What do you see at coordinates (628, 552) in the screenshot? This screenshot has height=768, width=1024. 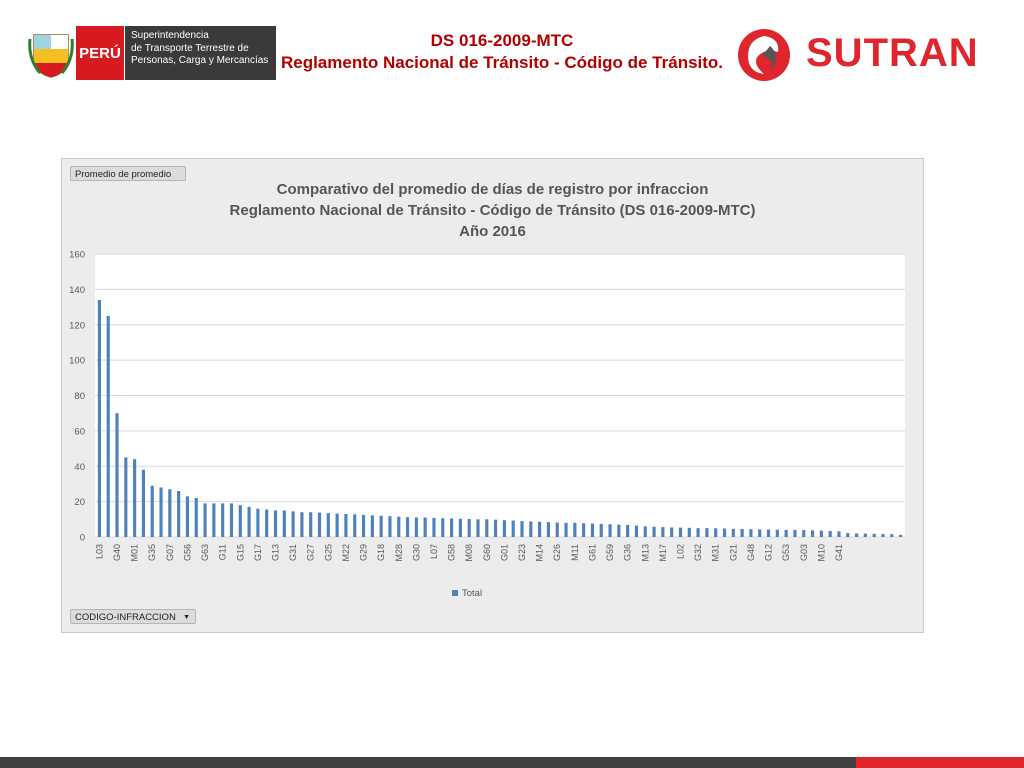 I see `x-tick-label: G36` at bounding box center [628, 552].